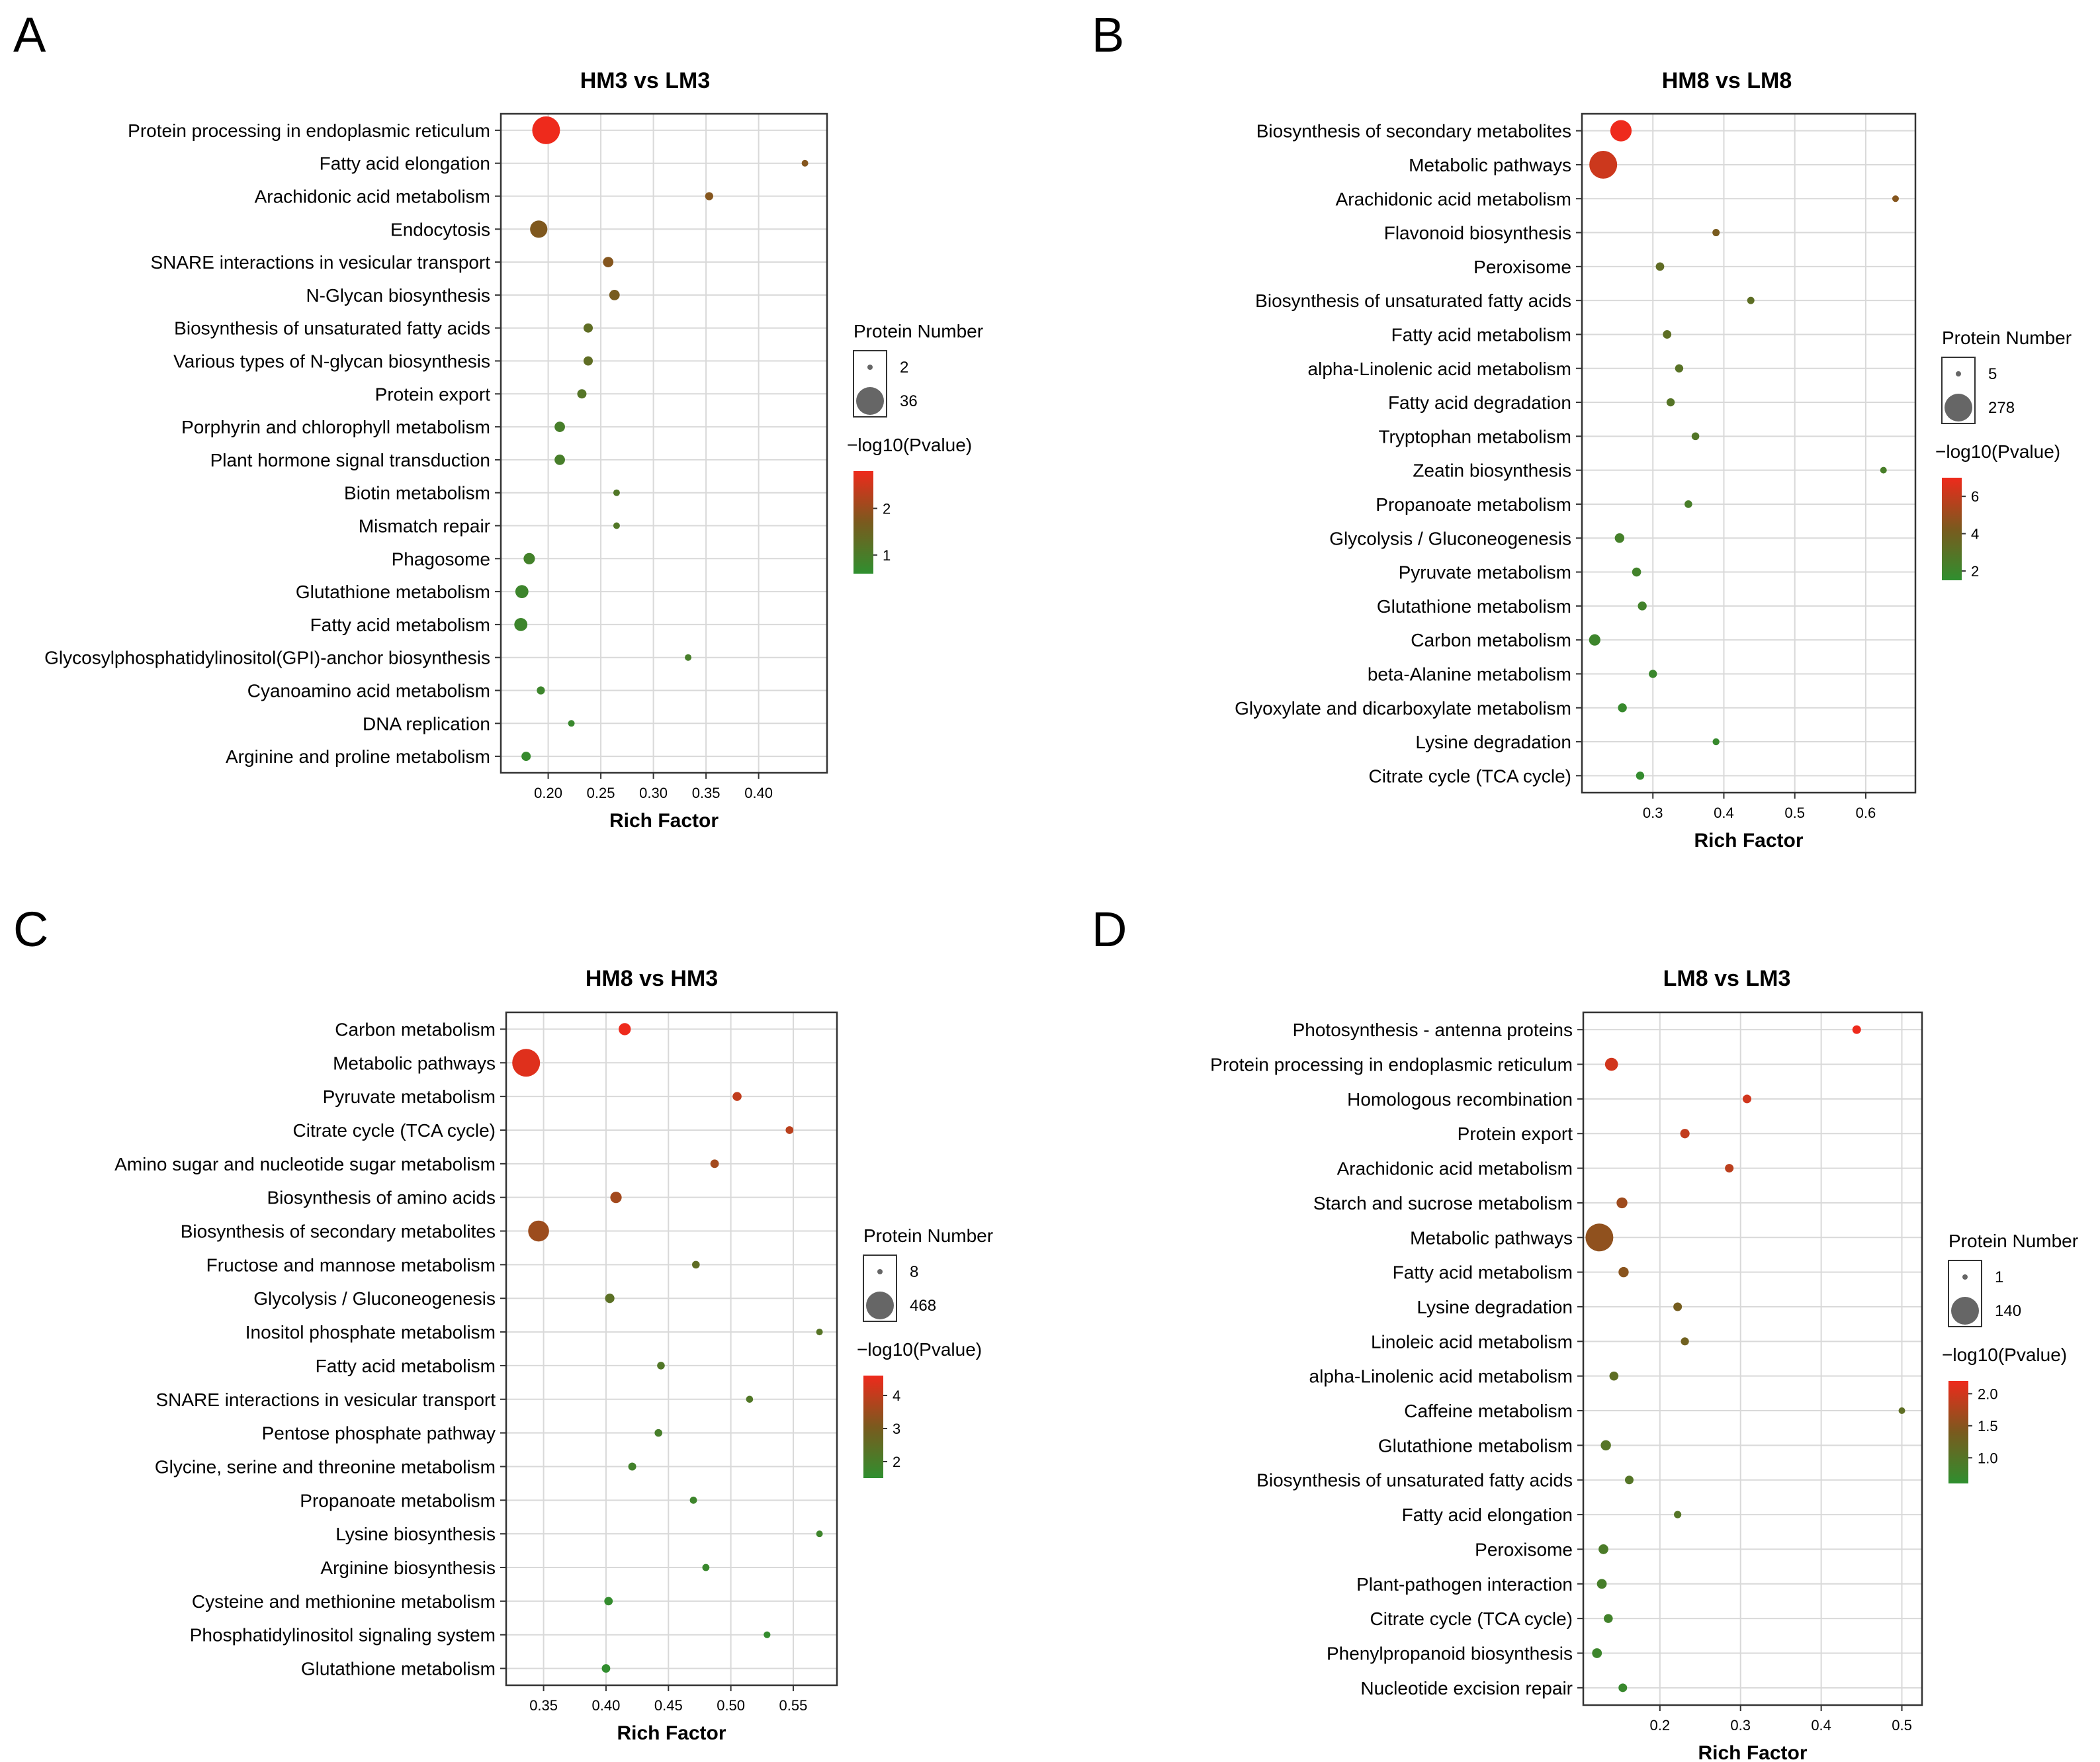 This screenshot has height=1762, width=2100. What do you see at coordinates (325, 1466) in the screenshot?
I see `y-tick-label: Glycine, serine and threonine metabolism` at bounding box center [325, 1466].